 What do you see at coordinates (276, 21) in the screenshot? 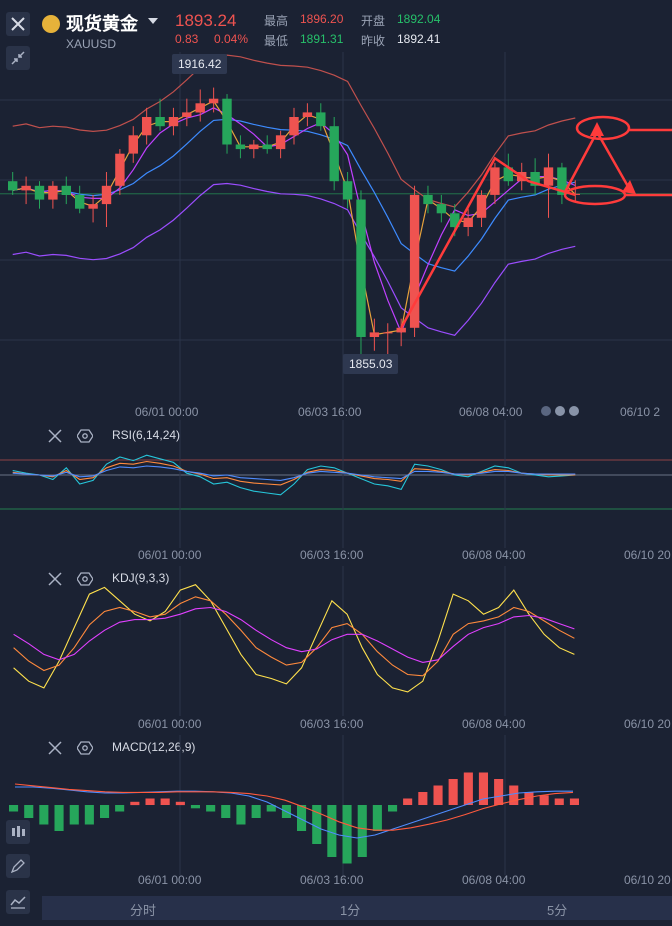
I see `high-label: 最高` at bounding box center [276, 21].